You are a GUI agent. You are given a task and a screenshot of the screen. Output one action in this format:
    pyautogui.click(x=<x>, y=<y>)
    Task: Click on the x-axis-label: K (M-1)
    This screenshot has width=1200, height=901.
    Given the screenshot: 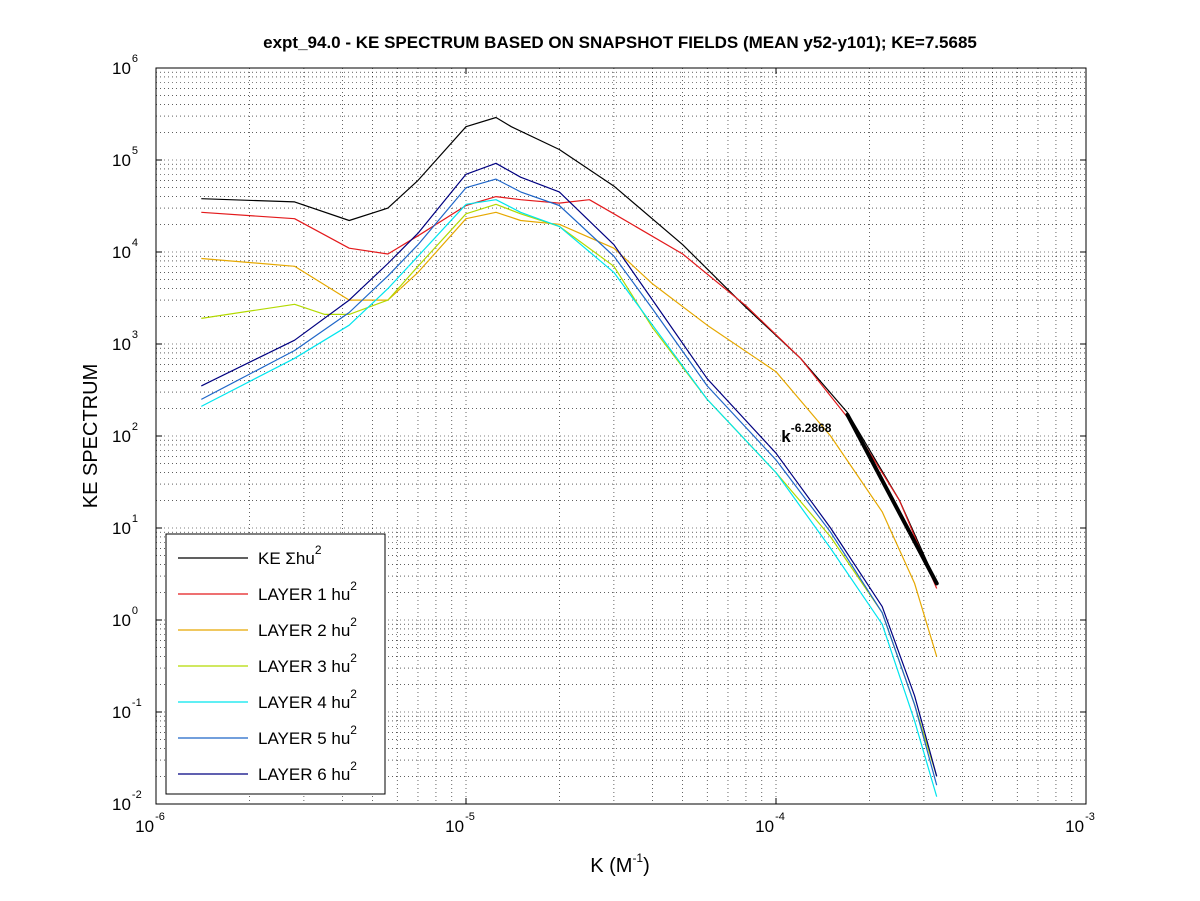 What is the action you would take?
    pyautogui.click(x=620, y=864)
    